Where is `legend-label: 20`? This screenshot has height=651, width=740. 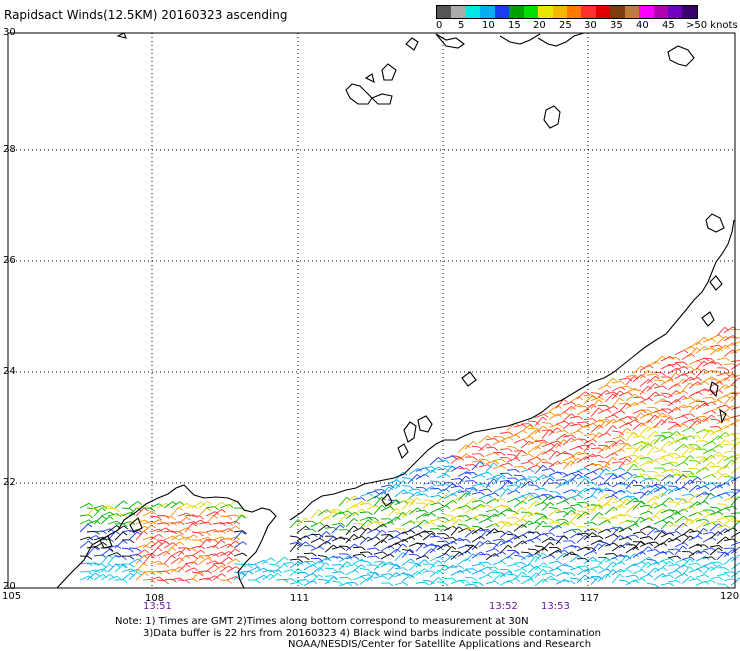
legend-label: 20 is located at coordinates (539, 25).